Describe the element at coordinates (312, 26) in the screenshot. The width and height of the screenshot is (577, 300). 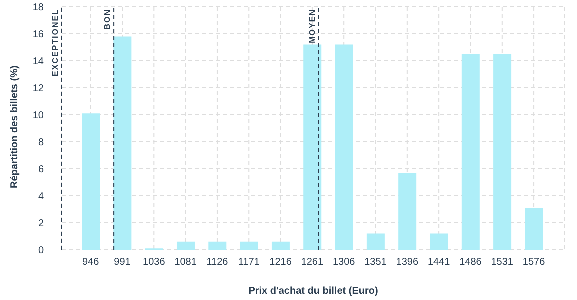
I see `ref-line-label: MOYEN` at that location.